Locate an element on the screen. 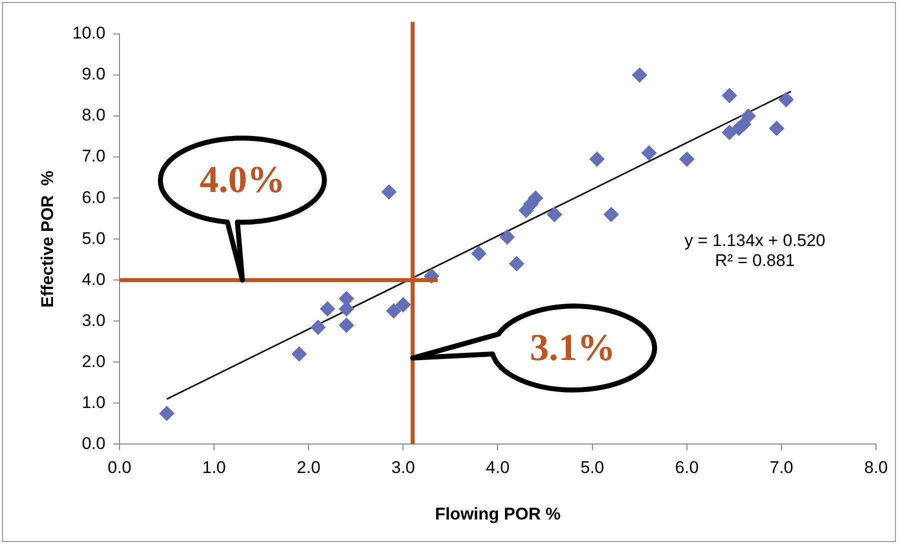 This screenshot has height=545, width=900. x-tick-label: 1.0 is located at coordinates (214, 468).